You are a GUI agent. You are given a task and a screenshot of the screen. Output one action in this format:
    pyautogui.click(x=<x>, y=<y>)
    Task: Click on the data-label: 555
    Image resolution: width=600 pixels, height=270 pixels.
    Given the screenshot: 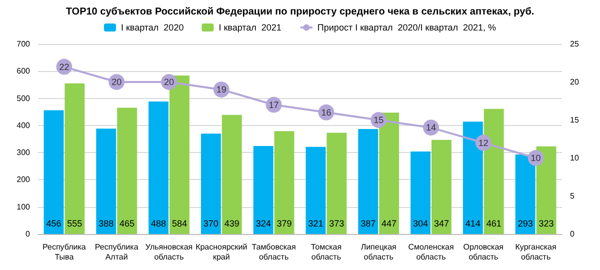 What is the action you would take?
    pyautogui.click(x=74, y=223)
    